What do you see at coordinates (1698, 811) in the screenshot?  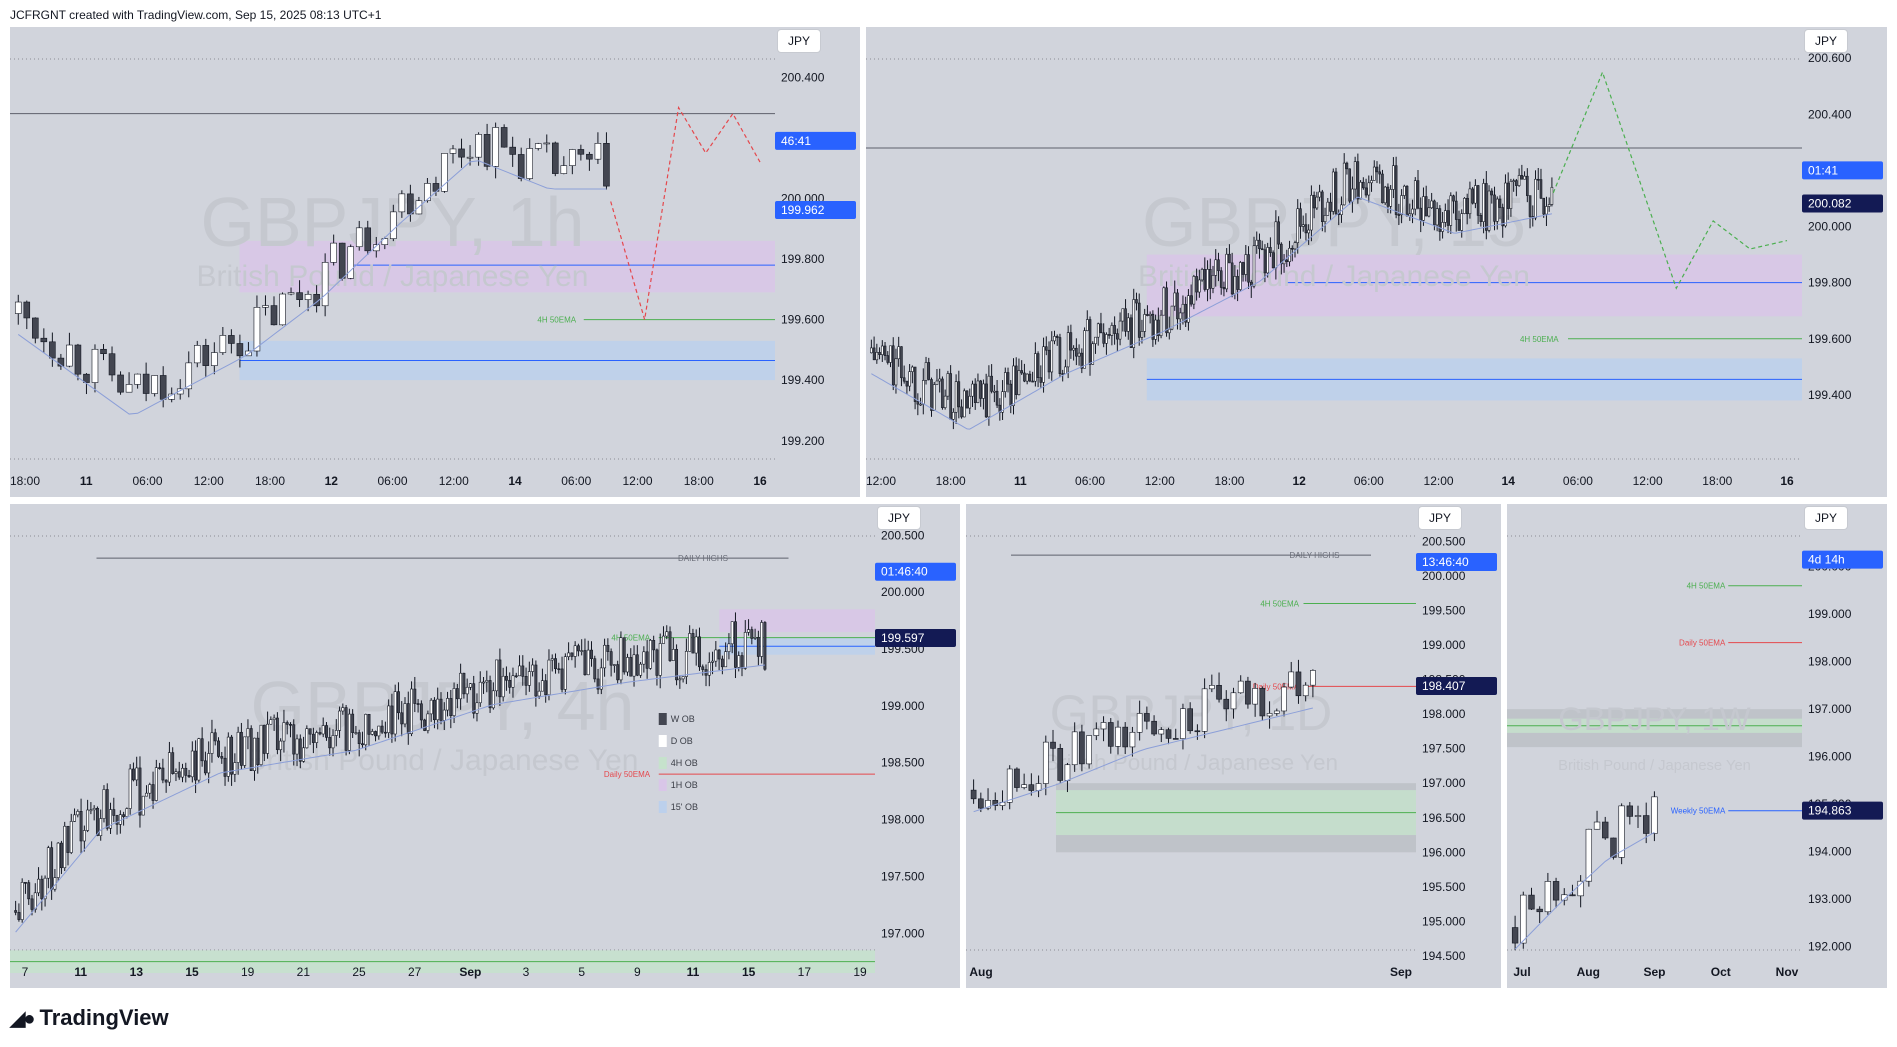 I see `ema-weekly-label: Weekly 50EMA` at bounding box center [1698, 811].